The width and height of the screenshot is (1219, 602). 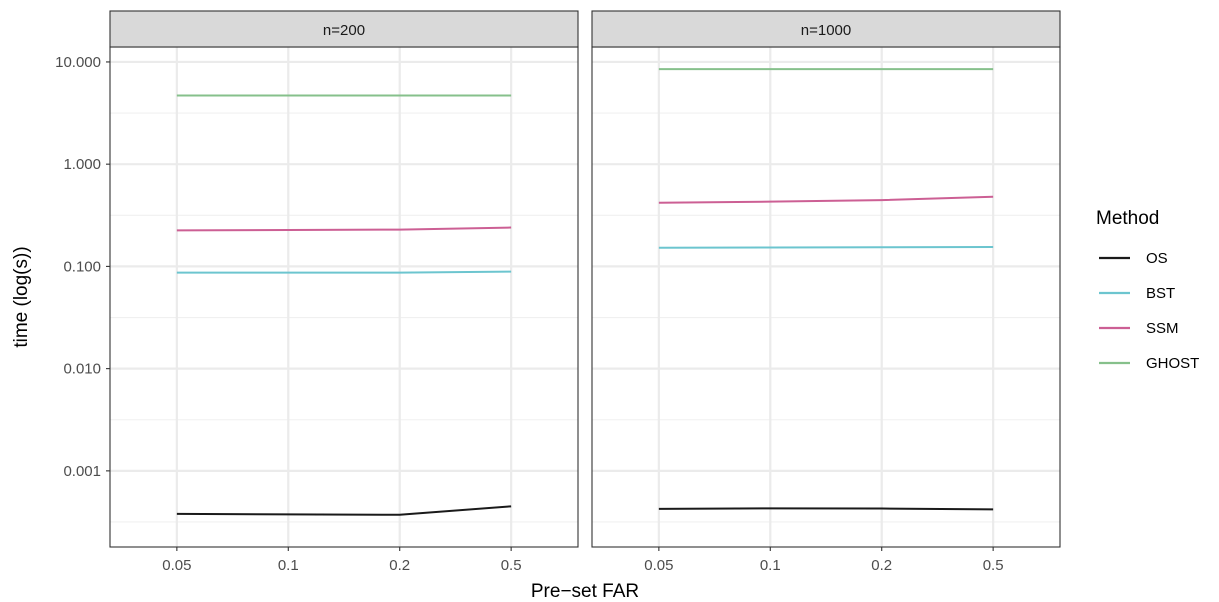 I want to click on legend: Method OS BST SSM GHOST, so click(x=1147, y=290).